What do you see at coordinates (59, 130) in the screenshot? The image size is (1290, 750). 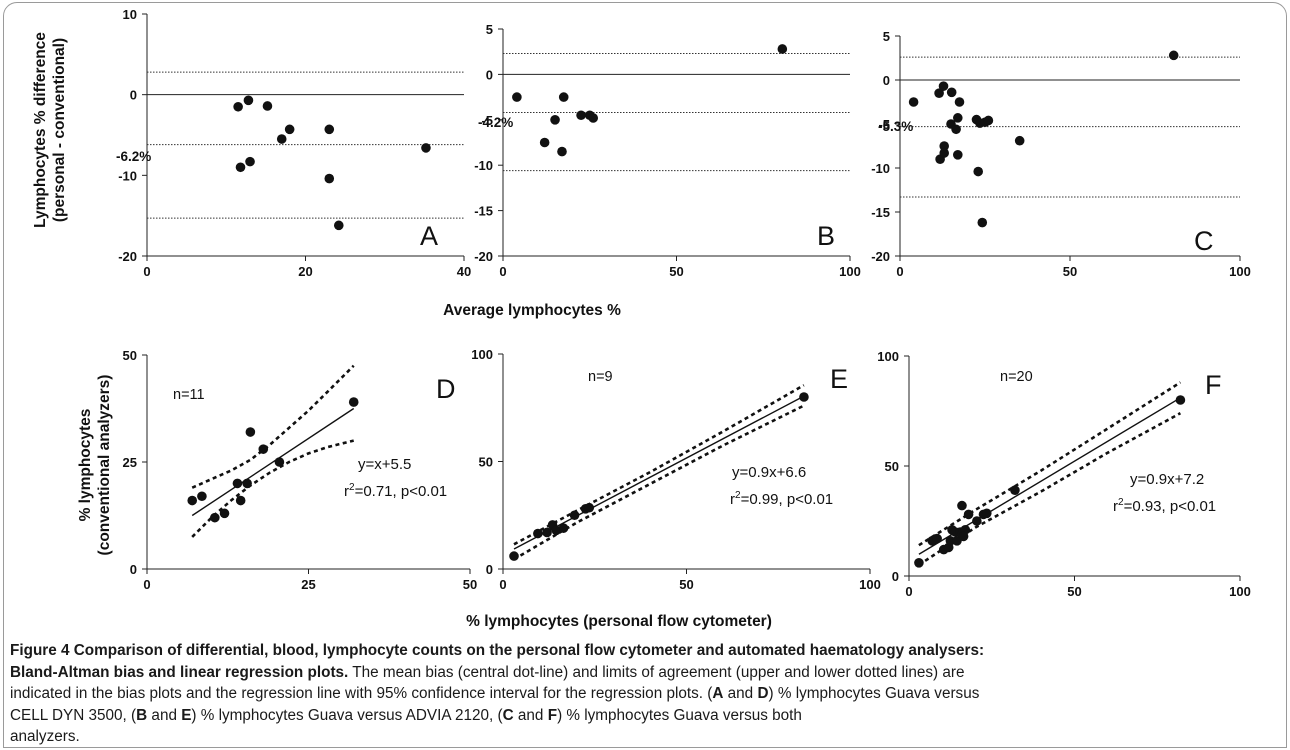 I see `top-y-axis-label-line-2: (personal - conventional)` at bounding box center [59, 130].